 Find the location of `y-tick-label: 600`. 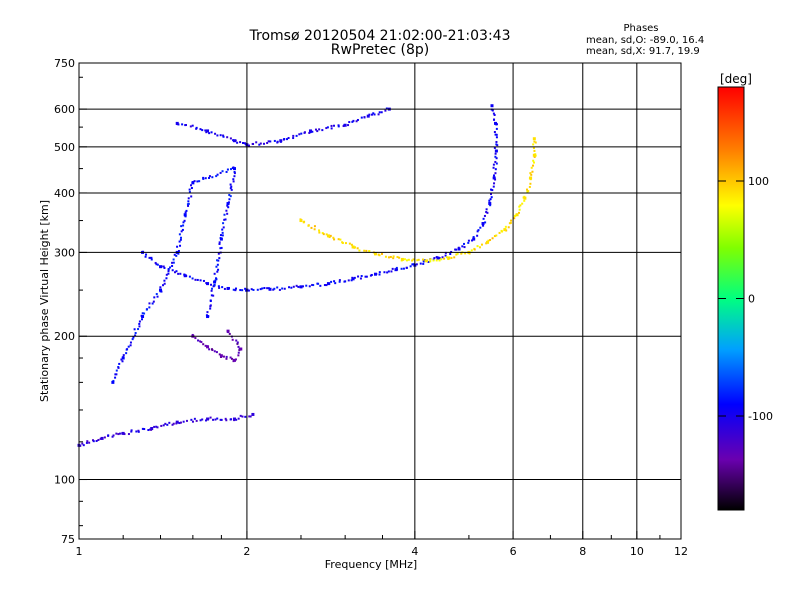

y-tick-label: 600 is located at coordinates (64, 109).